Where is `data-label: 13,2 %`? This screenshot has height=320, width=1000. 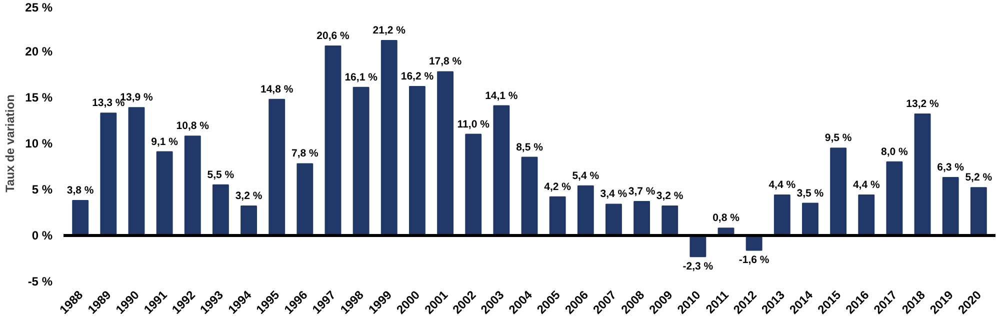
data-label: 13,2 % is located at coordinates (923, 104).